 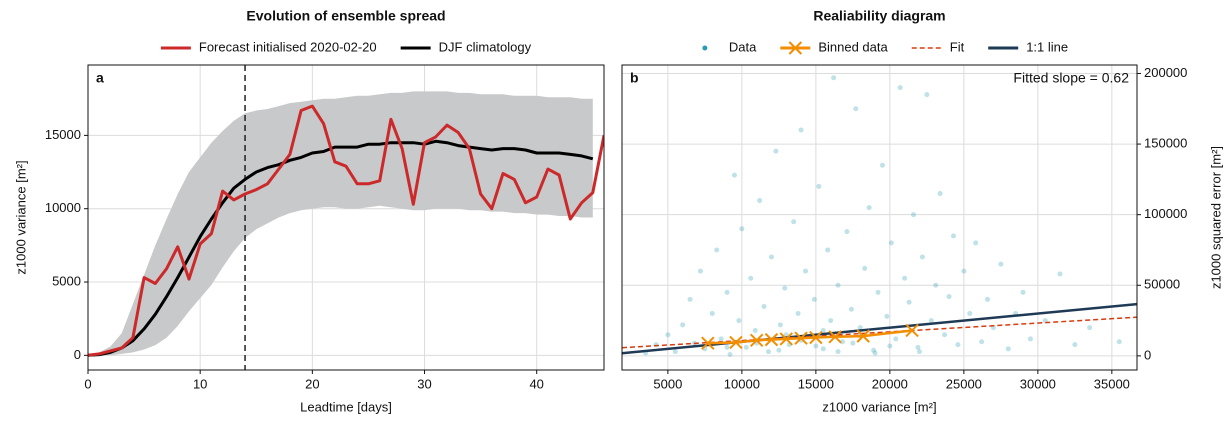 What do you see at coordinates (346, 406) in the screenshot?
I see `x-axis-label: Leadtime [days]` at bounding box center [346, 406].